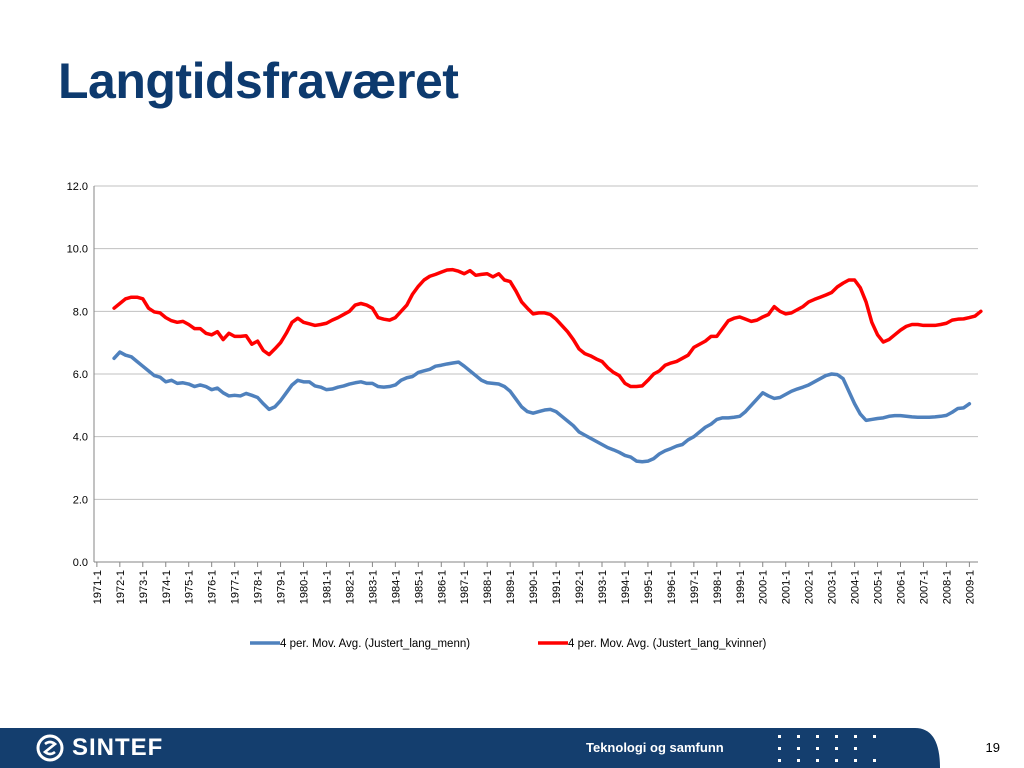 This screenshot has width=1024, height=768. Describe the element at coordinates (305, 587) in the screenshot. I see `x-tick-label: 1980-1` at that location.